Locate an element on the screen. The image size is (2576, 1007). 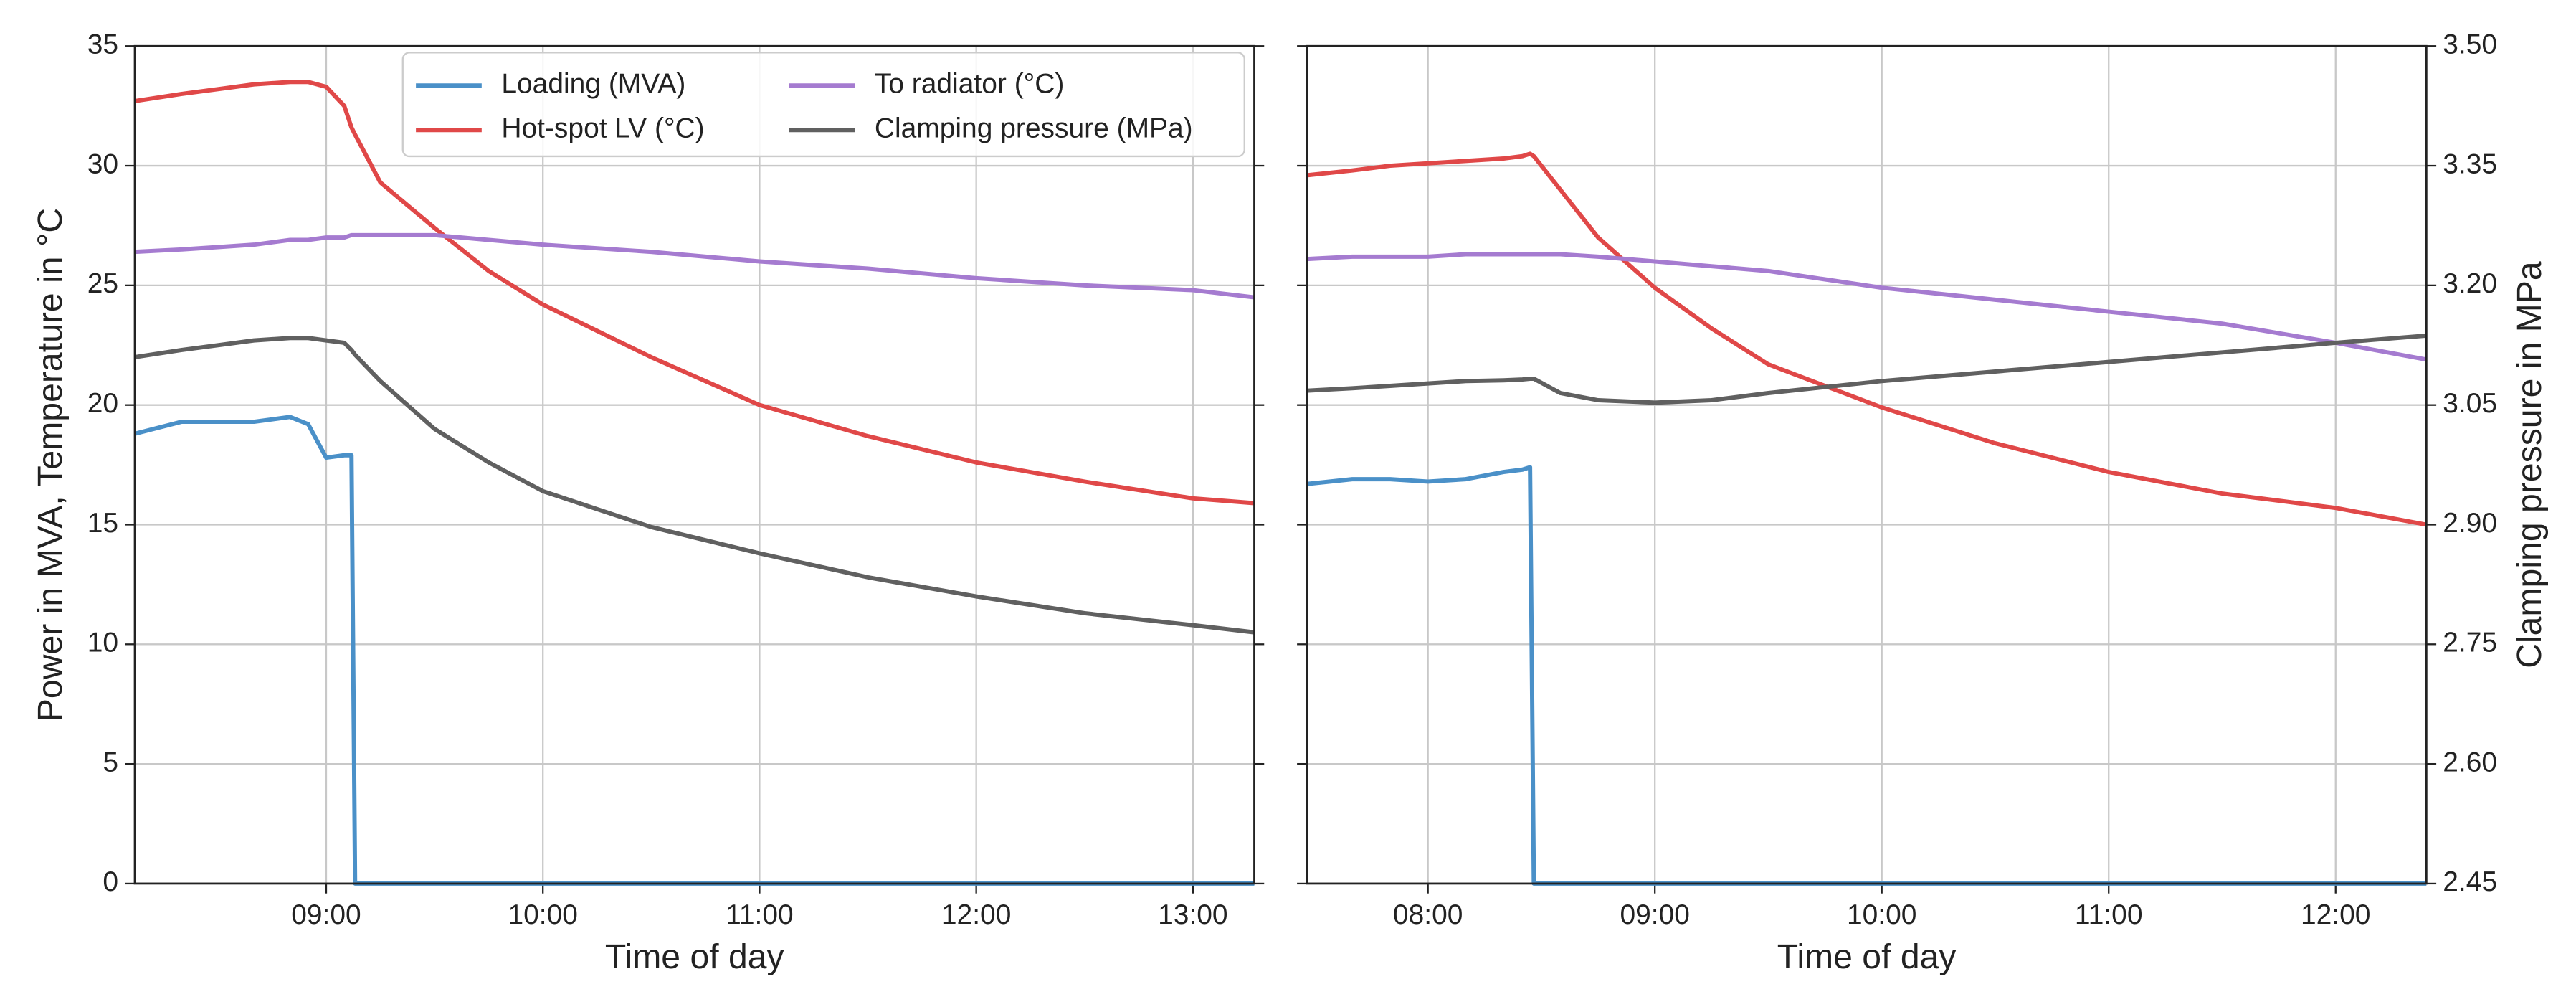
y2-tick-label: 2.75 is located at coordinates (2470, 643).